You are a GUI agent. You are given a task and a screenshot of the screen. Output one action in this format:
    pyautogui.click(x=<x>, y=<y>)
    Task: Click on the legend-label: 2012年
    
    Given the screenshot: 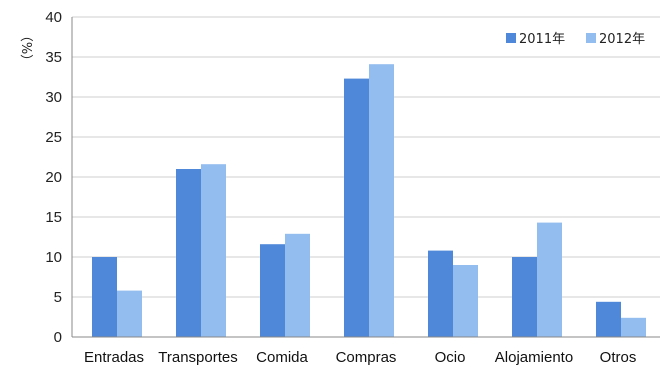 What is the action you would take?
    pyautogui.click(x=622, y=39)
    